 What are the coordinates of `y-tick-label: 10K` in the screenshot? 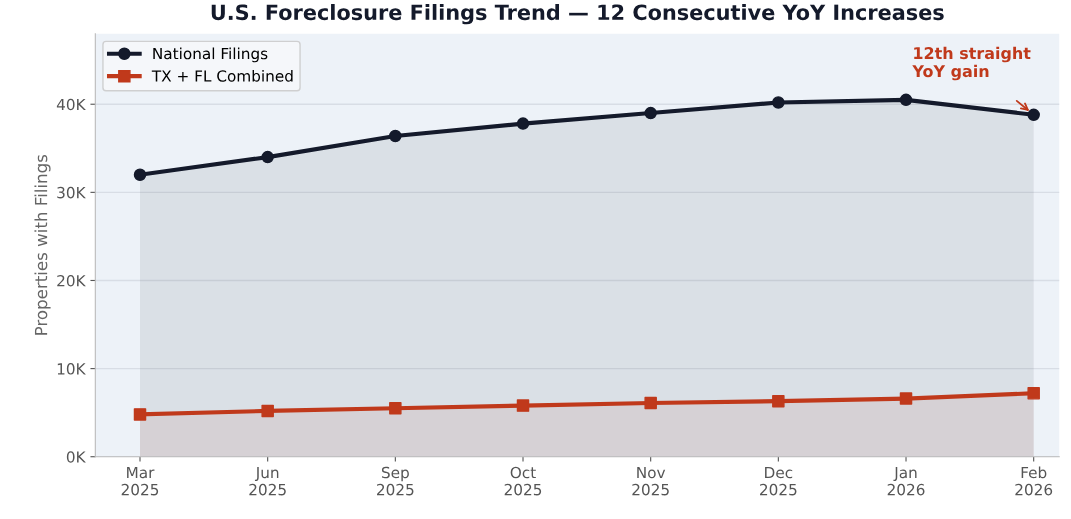 It's located at (71, 369).